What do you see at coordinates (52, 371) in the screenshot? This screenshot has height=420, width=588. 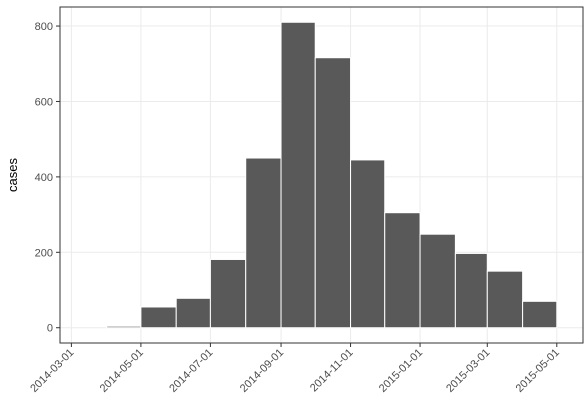 I see `x-tick-label: 2014-03-01` at bounding box center [52, 371].